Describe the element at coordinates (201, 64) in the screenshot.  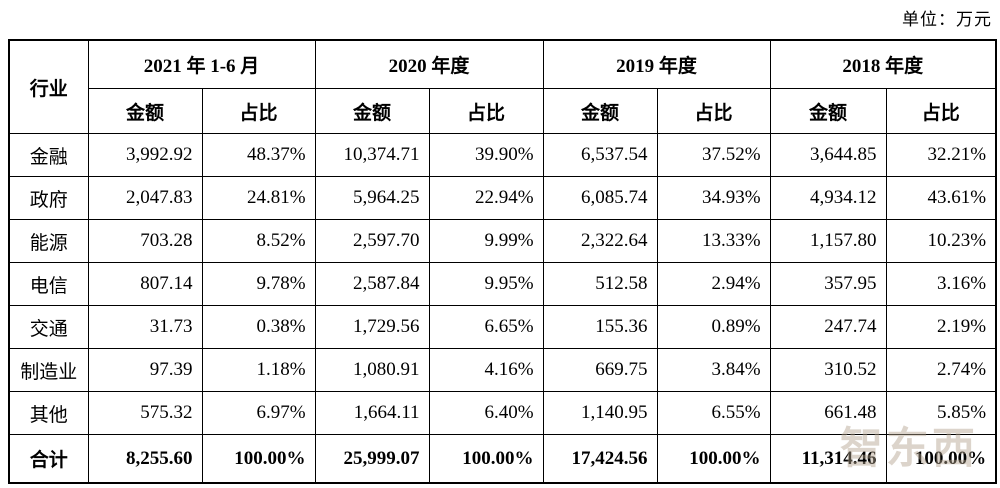
I see `header-period-2021: 2021 年 1-6 月` at that location.